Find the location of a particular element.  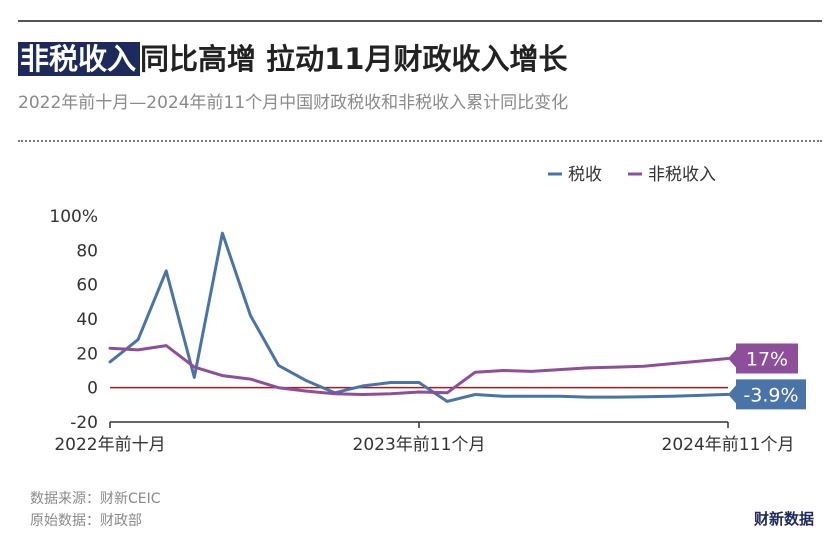

legend: 税收 非税收入 is located at coordinates (632, 175).